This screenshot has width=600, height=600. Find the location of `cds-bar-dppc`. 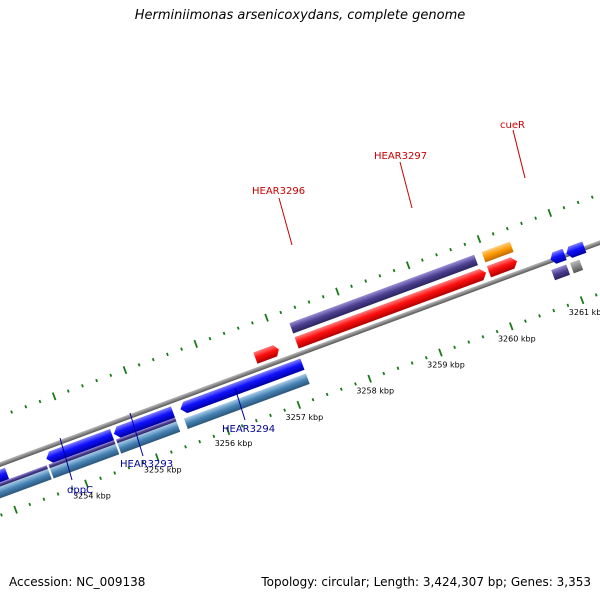

cds-bar-dppc is located at coordinates (26, 485).